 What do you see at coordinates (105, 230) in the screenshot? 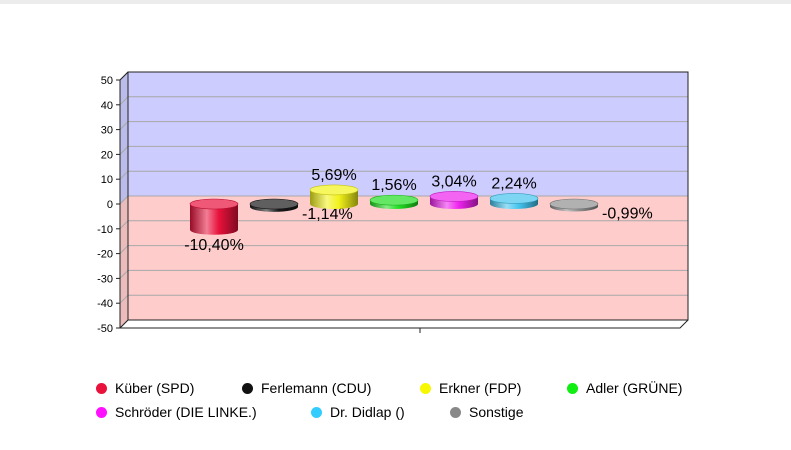
I see `y-tick-label: -10` at bounding box center [105, 230].